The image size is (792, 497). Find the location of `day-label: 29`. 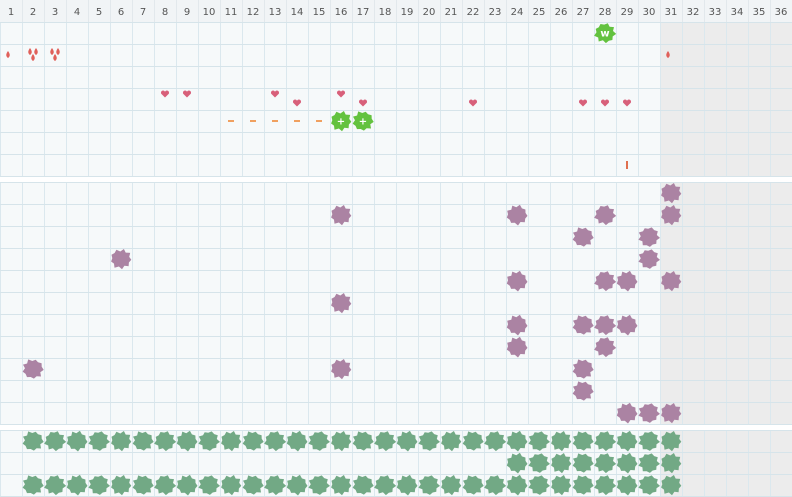

day-label: 29 is located at coordinates (627, 12).